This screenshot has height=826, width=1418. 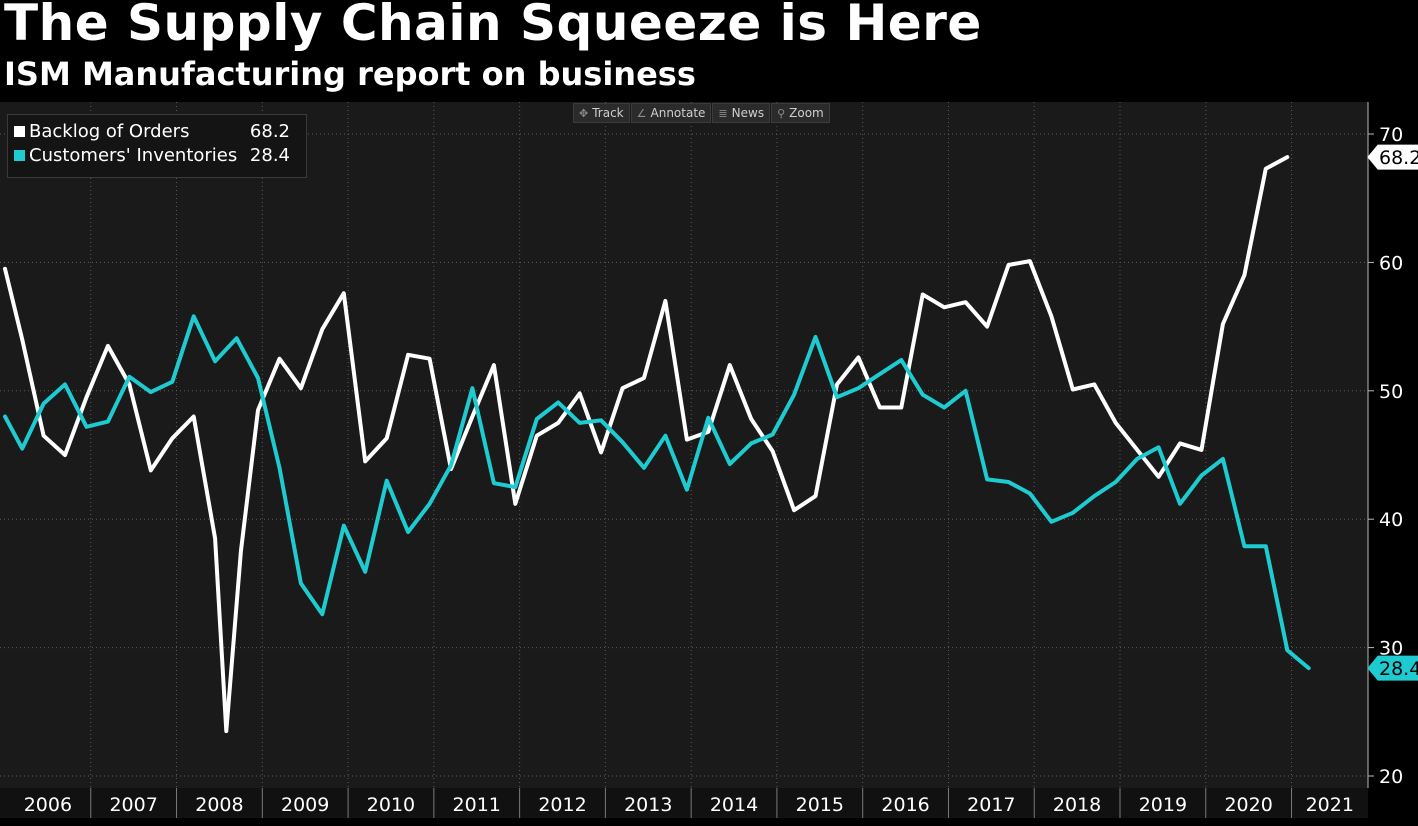 I want to click on x-tick-label-2019: 2019, so click(x=1163, y=805).